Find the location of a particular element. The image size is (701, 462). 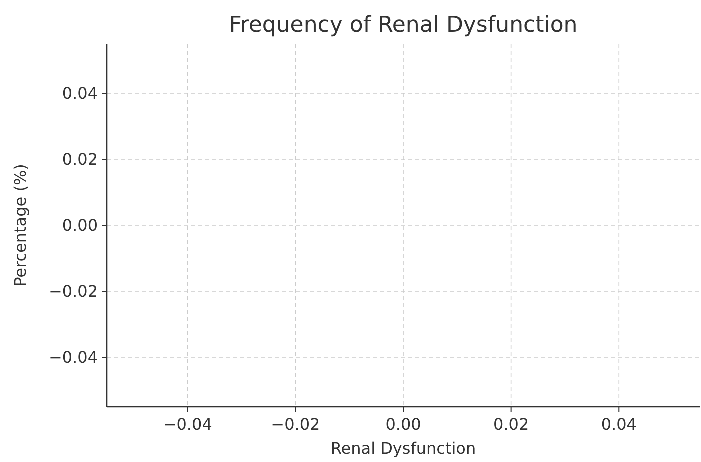

y-tick-label: −0.04 is located at coordinates (73, 358).